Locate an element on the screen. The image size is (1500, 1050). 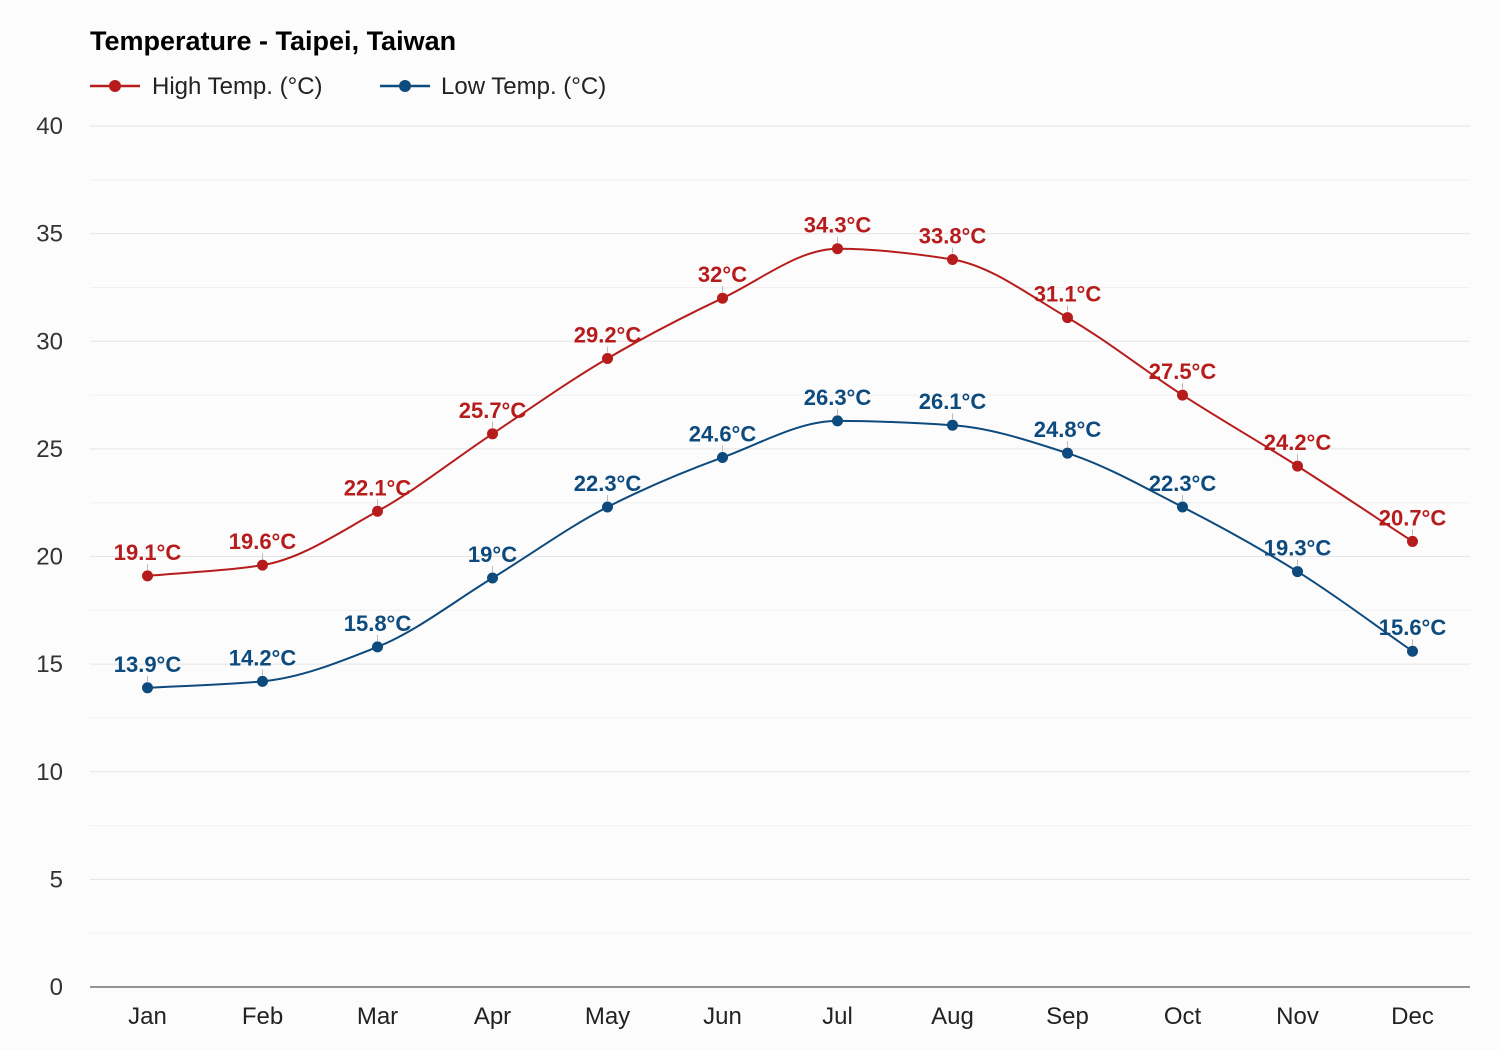
x-tick-label: Apr is located at coordinates (492, 1016).